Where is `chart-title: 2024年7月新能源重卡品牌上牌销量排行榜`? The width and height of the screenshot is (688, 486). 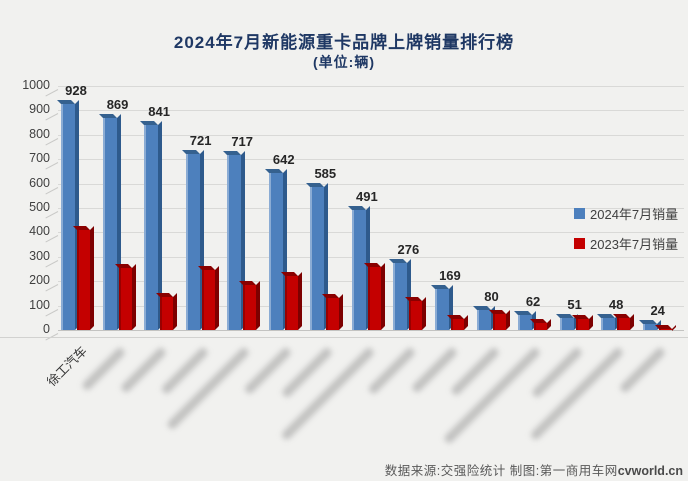 chart-title: 2024年7月新能源重卡品牌上牌销量排行榜 is located at coordinates (344, 42).